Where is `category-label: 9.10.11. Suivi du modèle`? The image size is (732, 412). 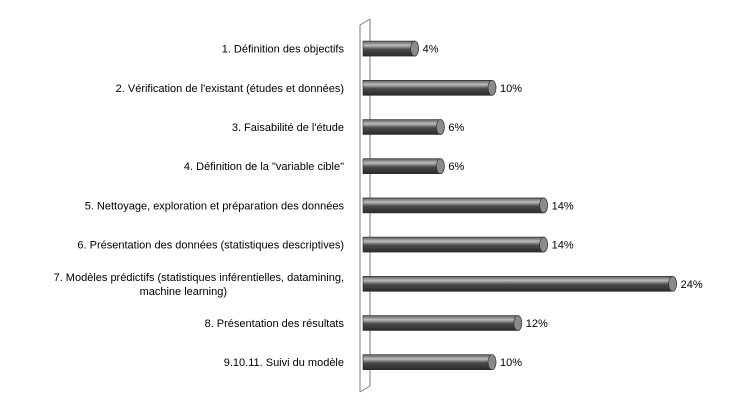 category-label: 9.10.11. Suivi du modèle is located at coordinates (284, 363).